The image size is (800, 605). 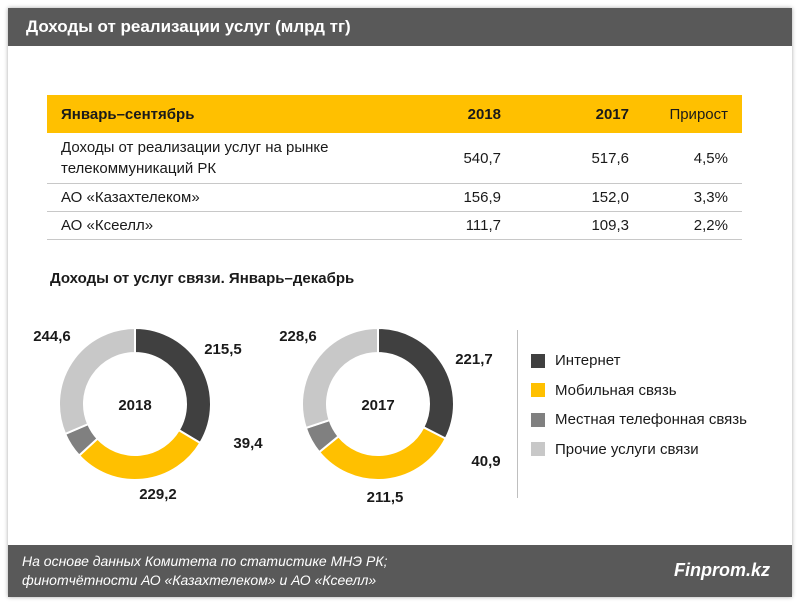 I want to click on table-row: АО «Казахтелеком» 156,9 152,0 3,3%, so click(x=394, y=197).